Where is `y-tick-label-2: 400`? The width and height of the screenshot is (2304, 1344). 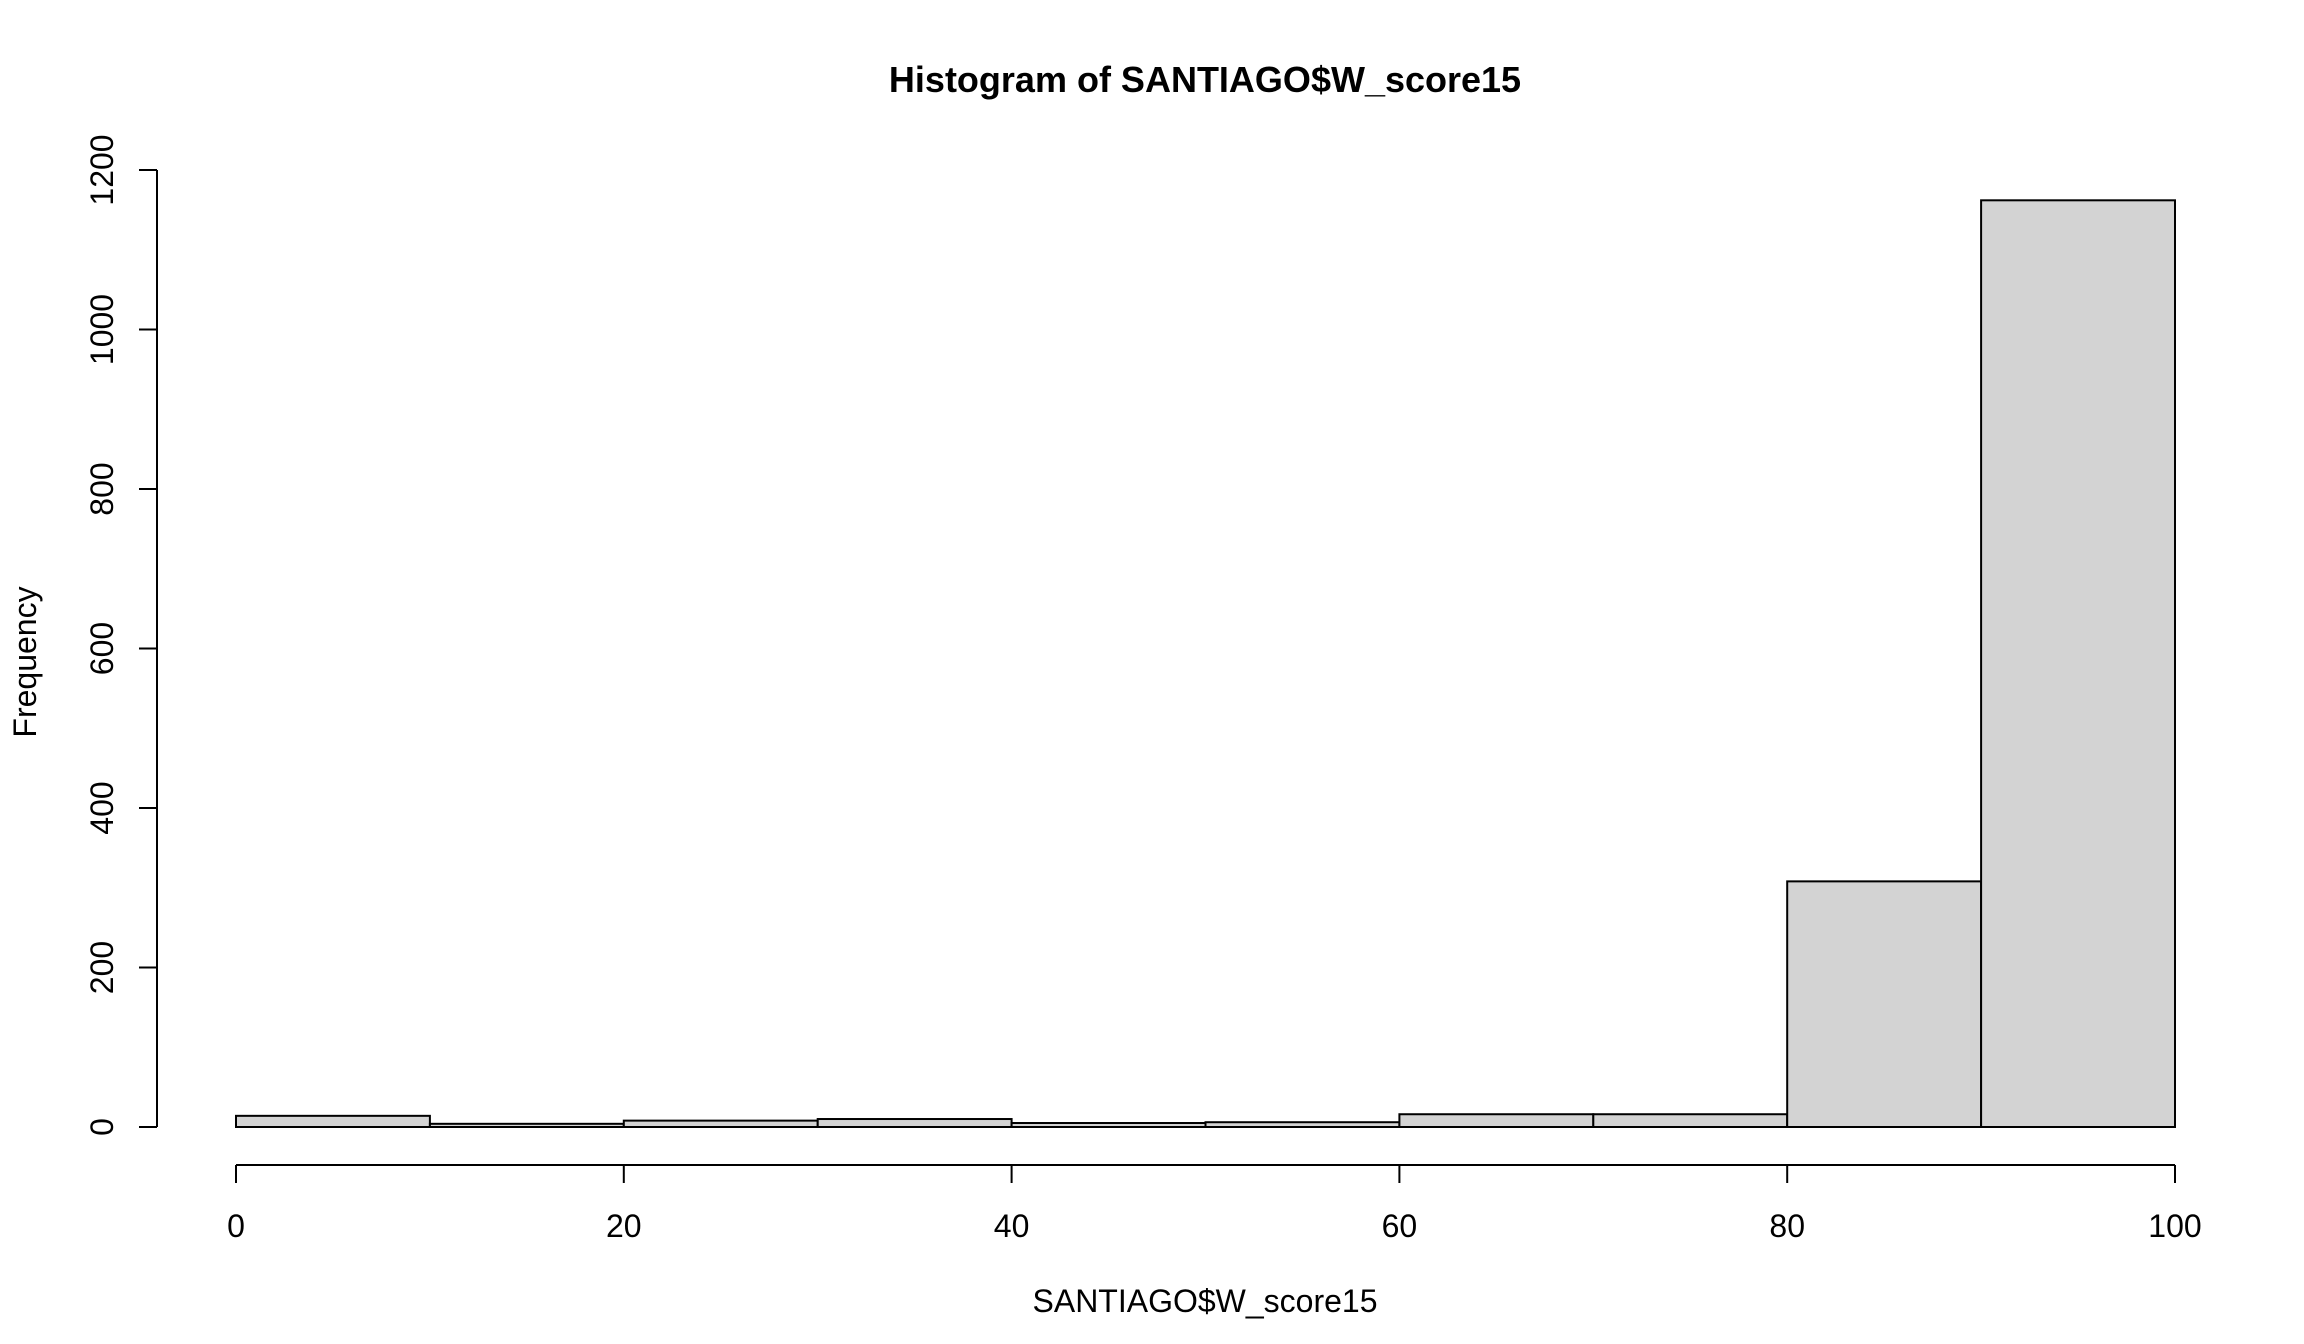
y-tick-label-2: 400 is located at coordinates (102, 807).